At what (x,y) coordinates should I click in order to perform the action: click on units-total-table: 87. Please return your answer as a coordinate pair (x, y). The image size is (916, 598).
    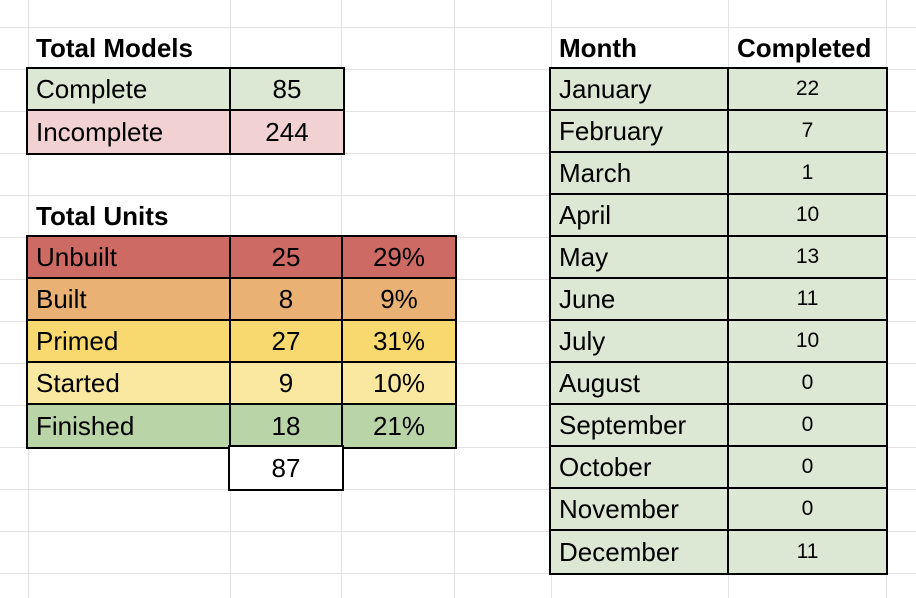
    Looking at the image, I should click on (286, 468).